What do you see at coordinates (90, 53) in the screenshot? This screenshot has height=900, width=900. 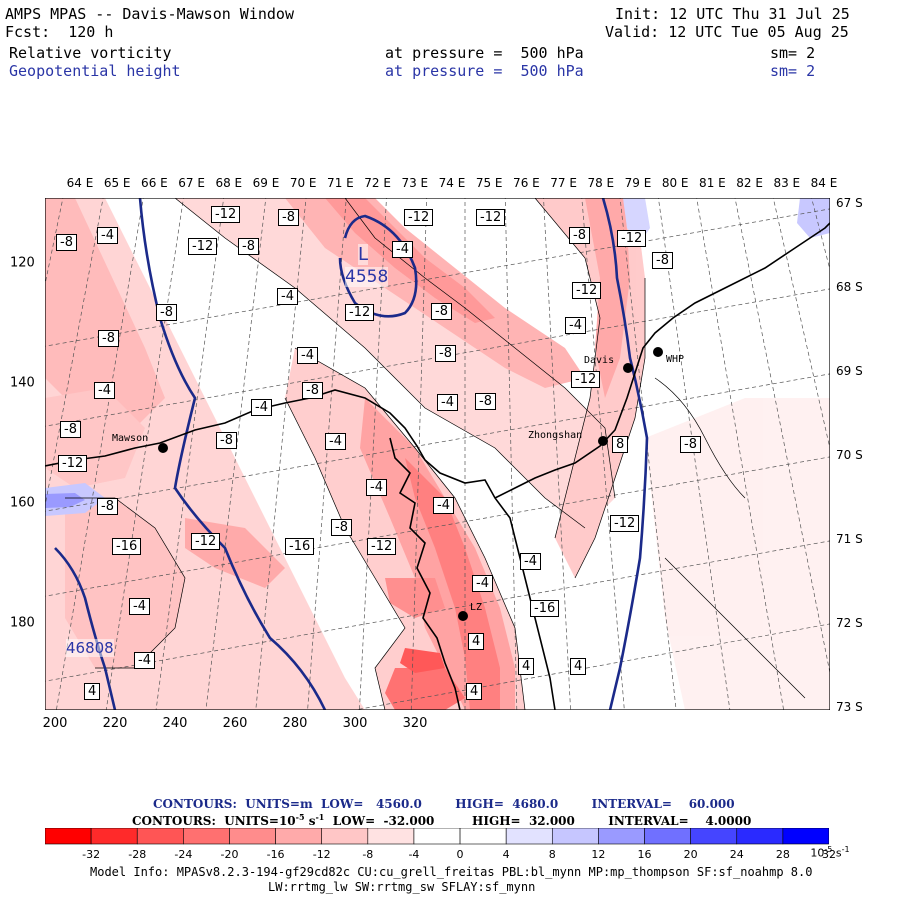 I see `field1-name: Relative vorticity` at bounding box center [90, 53].